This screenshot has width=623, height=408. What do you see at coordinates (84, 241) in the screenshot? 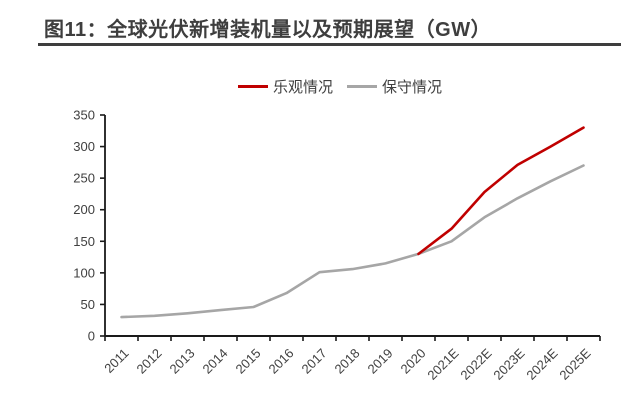
I see `y-tick-label: 150` at bounding box center [84, 241].